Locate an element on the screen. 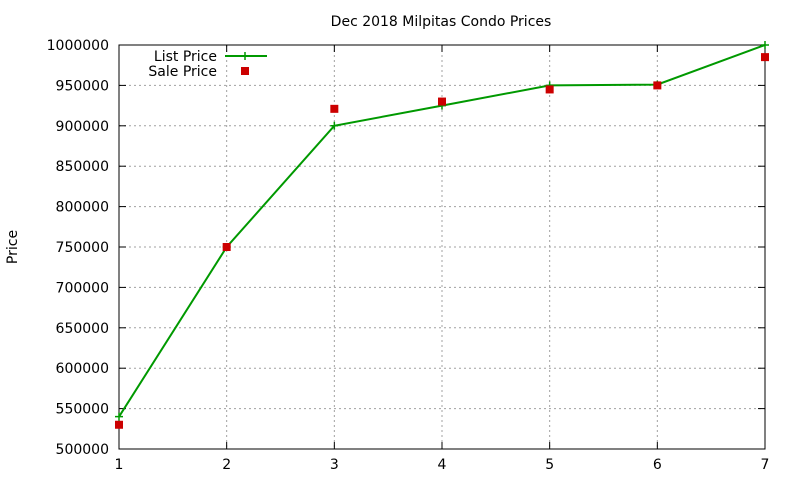 This screenshot has height=480, width=800. legend-label-list-price: List Price is located at coordinates (185, 57).